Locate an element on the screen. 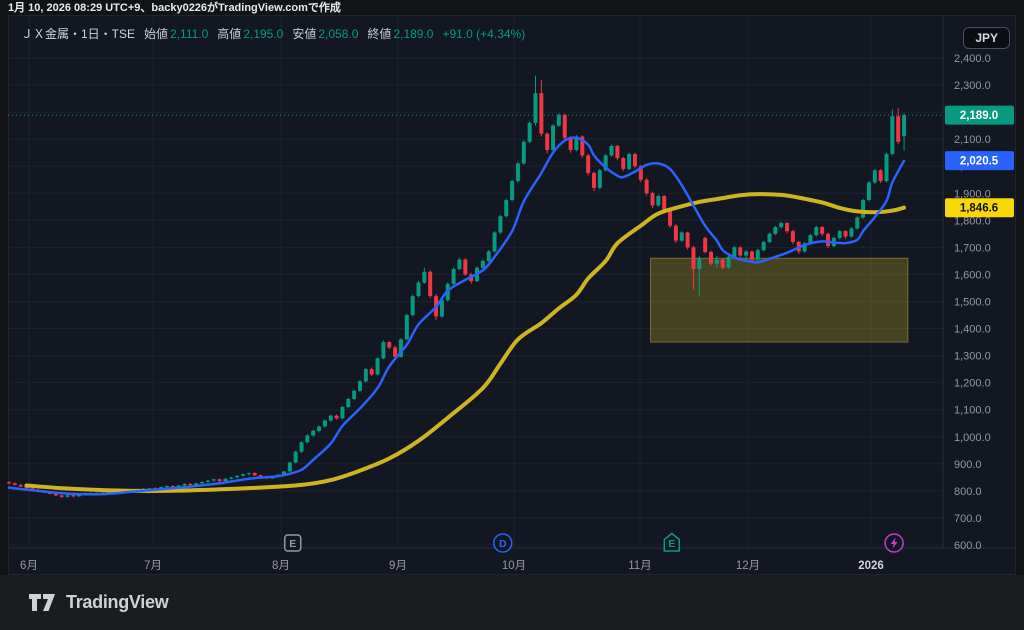 Image resolution: width=1024 pixels, height=630 pixels. event-icon-earnings-past: E is located at coordinates (292, 543).